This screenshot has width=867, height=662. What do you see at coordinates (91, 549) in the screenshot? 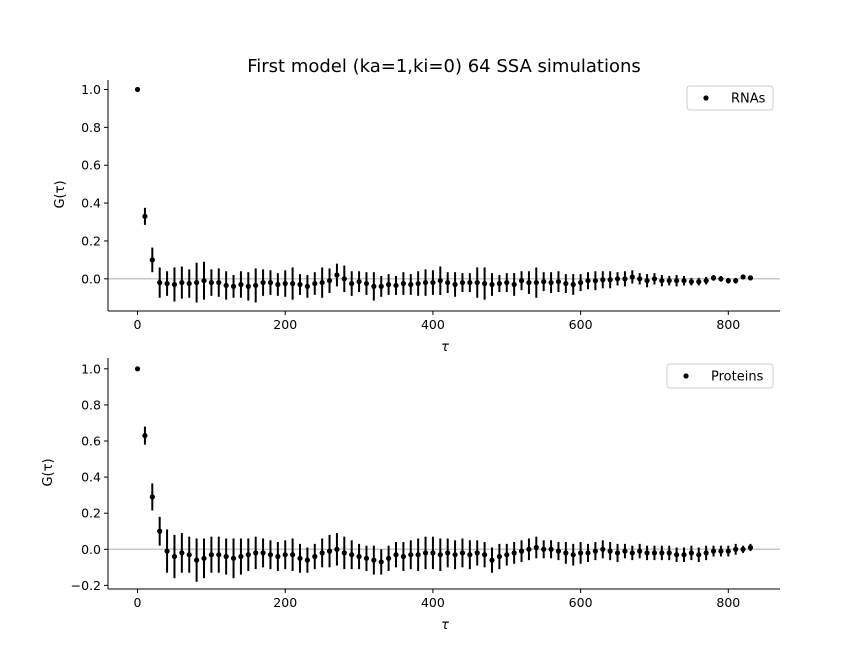
I see `y-tick-label: 0.0` at bounding box center [91, 549].